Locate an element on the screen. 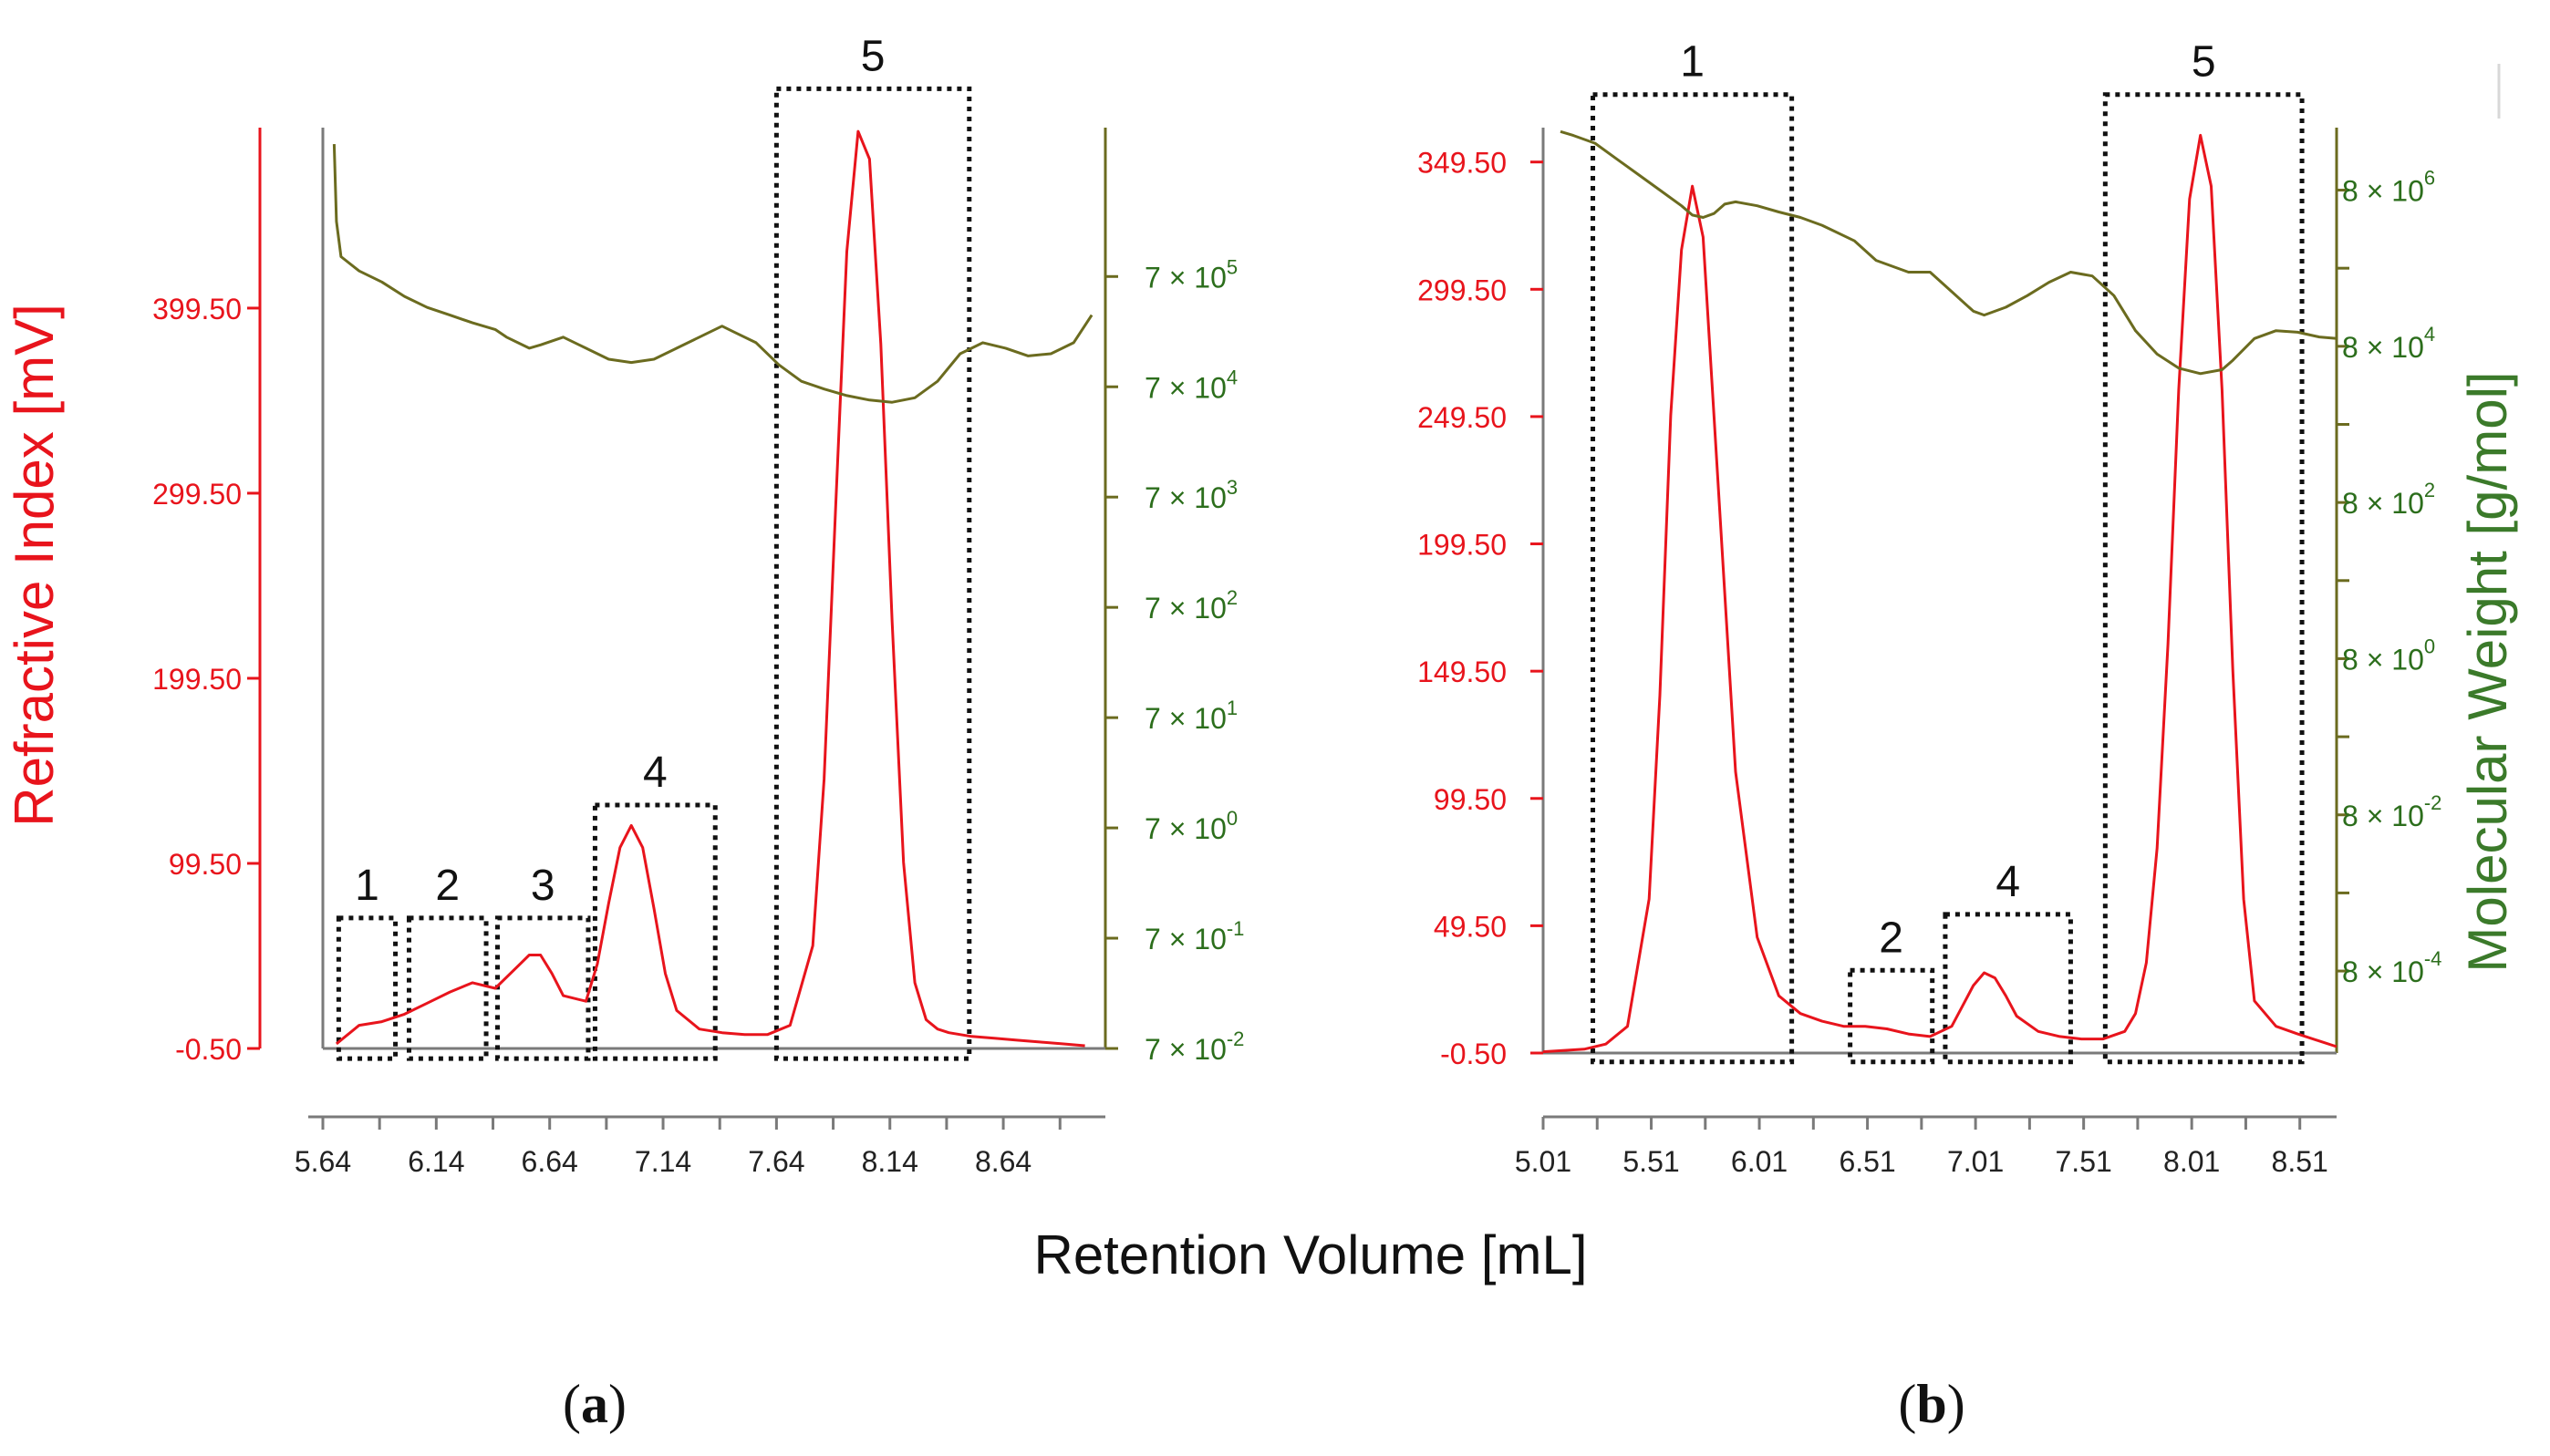  panel-a-label: (a) is located at coordinates (595, 1404).